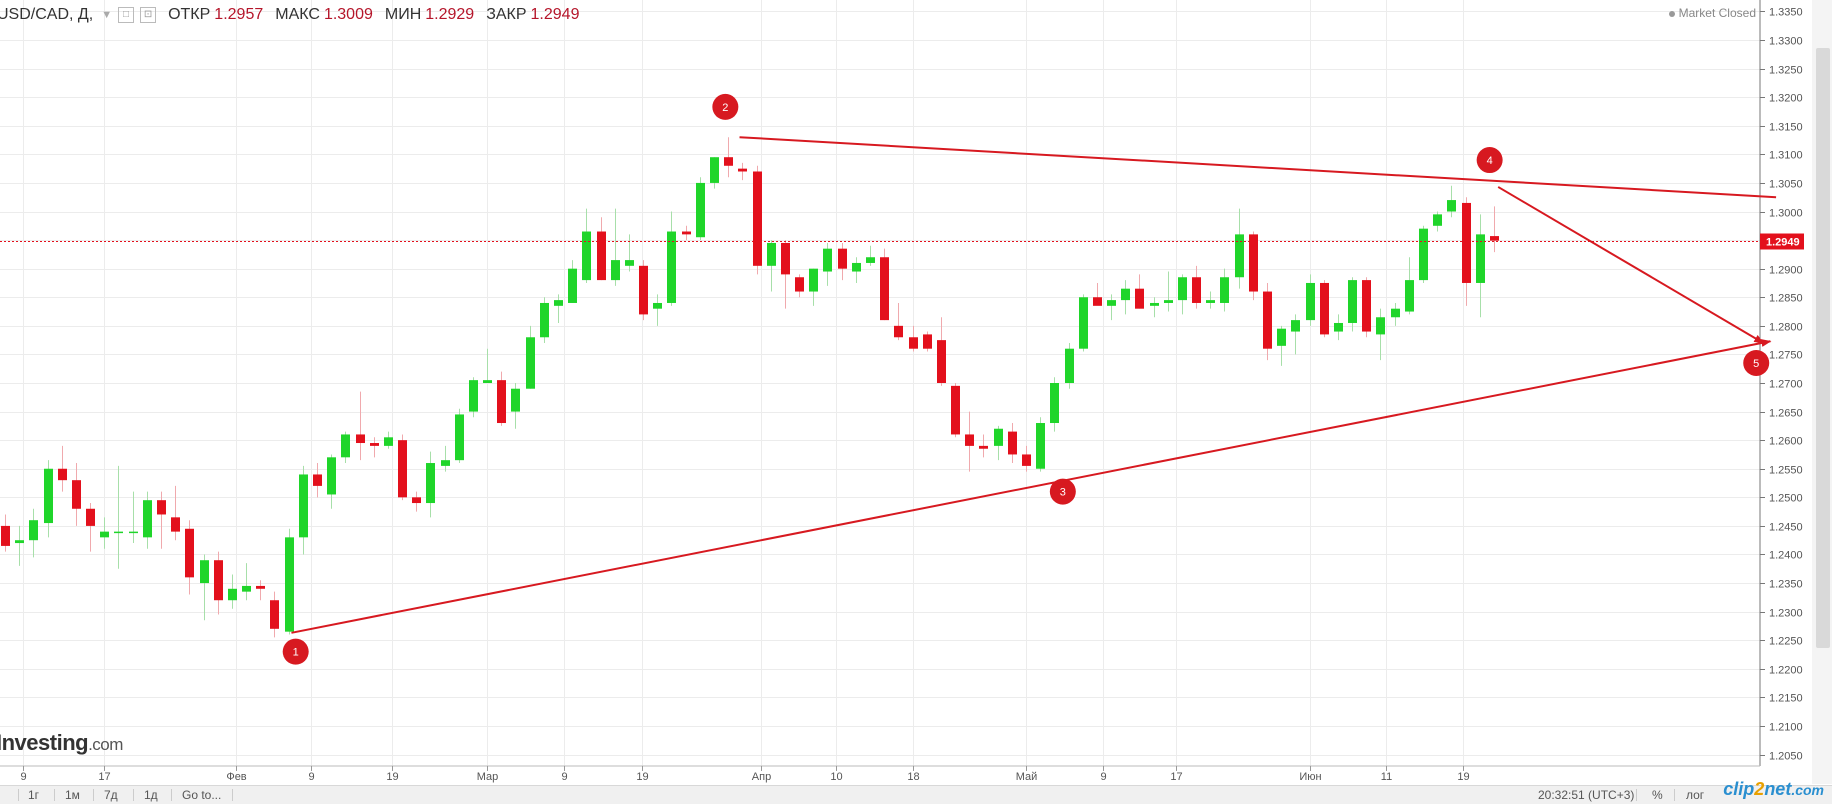 This screenshot has height=804, width=1832. What do you see at coordinates (1786, 156) in the screenshot?
I see `price-tick-label: 1.3100` at bounding box center [1786, 156].